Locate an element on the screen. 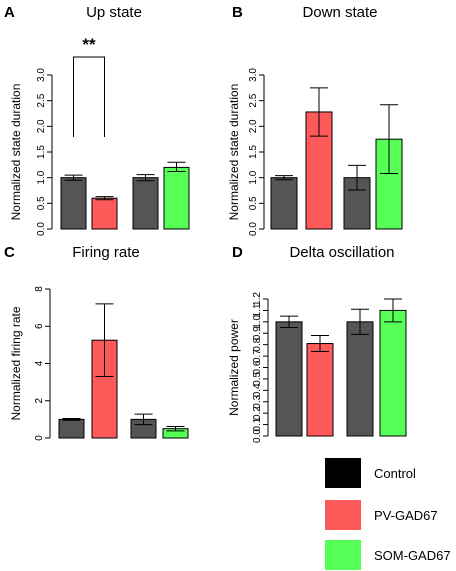 This screenshot has height=571, width=456. y-tick-label-a: 0.0 is located at coordinates (41, 229).